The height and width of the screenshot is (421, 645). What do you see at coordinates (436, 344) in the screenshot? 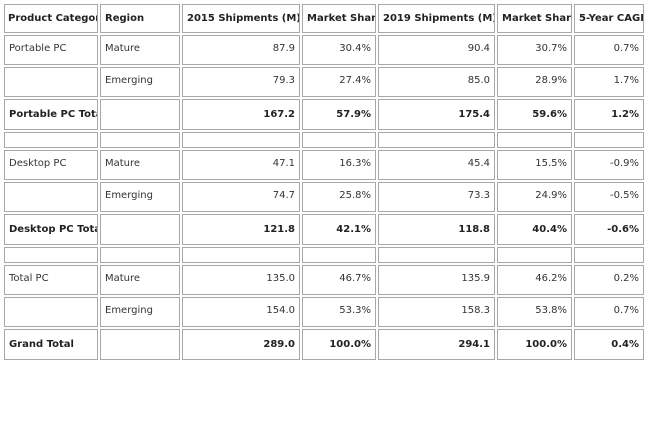
I see `cell-2019-shipments: 294.1` at bounding box center [436, 344].